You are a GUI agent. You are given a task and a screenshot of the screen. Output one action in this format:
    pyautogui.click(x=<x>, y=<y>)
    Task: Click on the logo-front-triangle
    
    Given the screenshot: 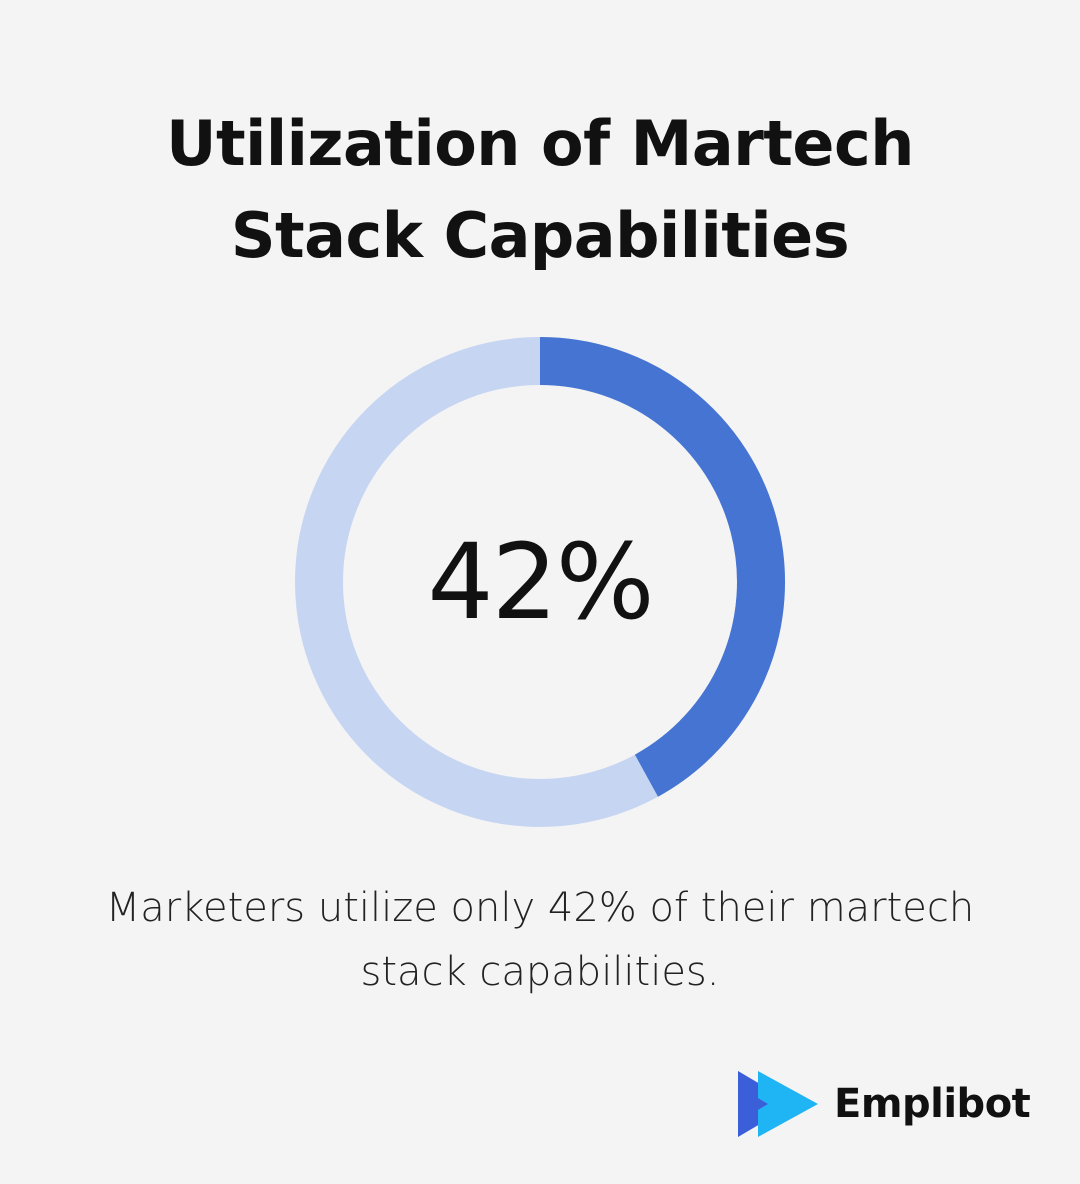 What is the action you would take?
    pyautogui.click(x=788, y=1104)
    